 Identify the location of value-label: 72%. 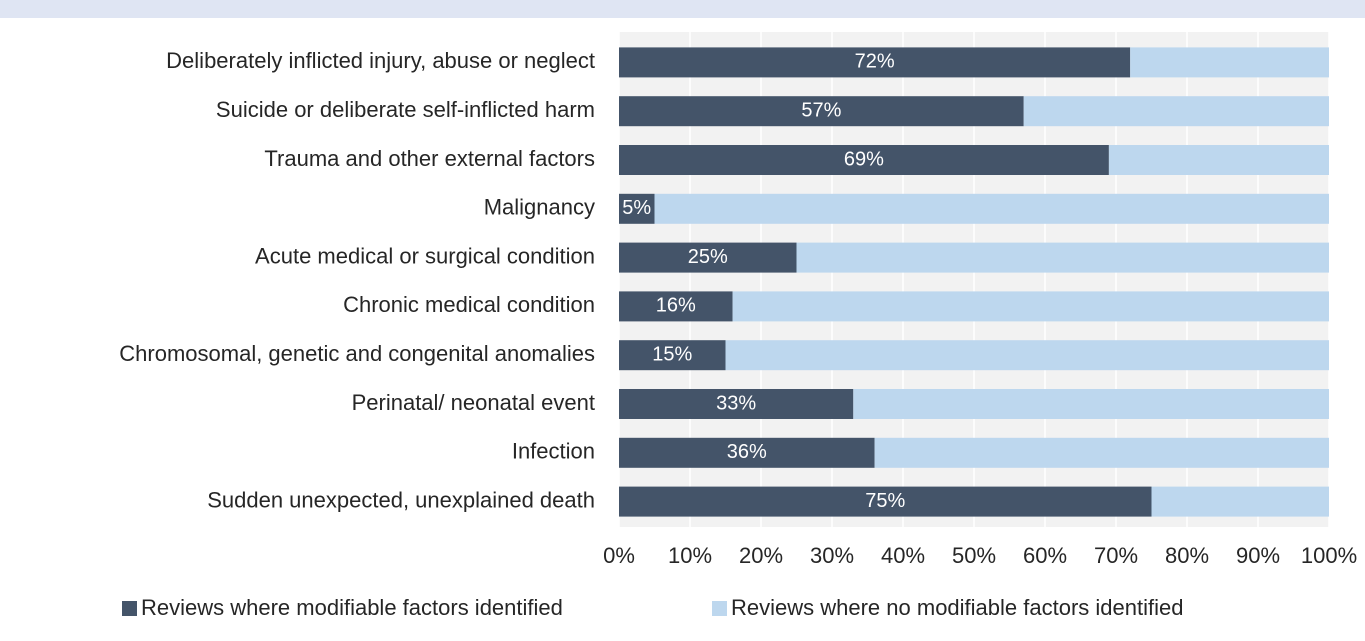
(875, 62).